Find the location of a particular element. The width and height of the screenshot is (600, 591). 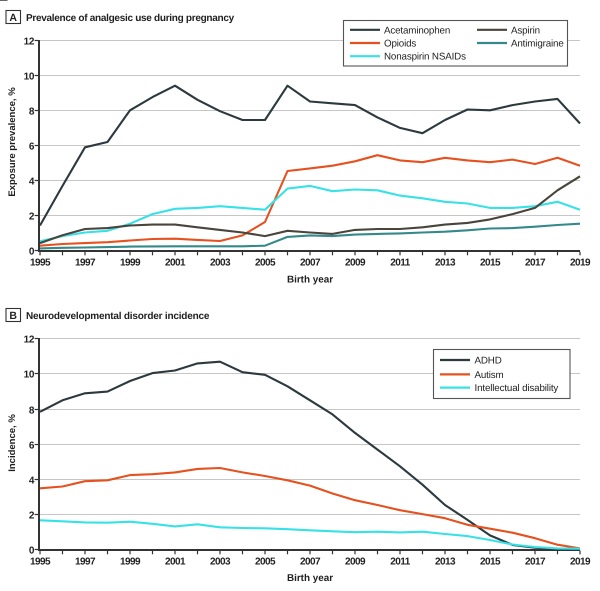

svg-text:Neurodevelopmental disorder in: Neurodevelopmental disorder incidence is located at coordinates (118, 316).